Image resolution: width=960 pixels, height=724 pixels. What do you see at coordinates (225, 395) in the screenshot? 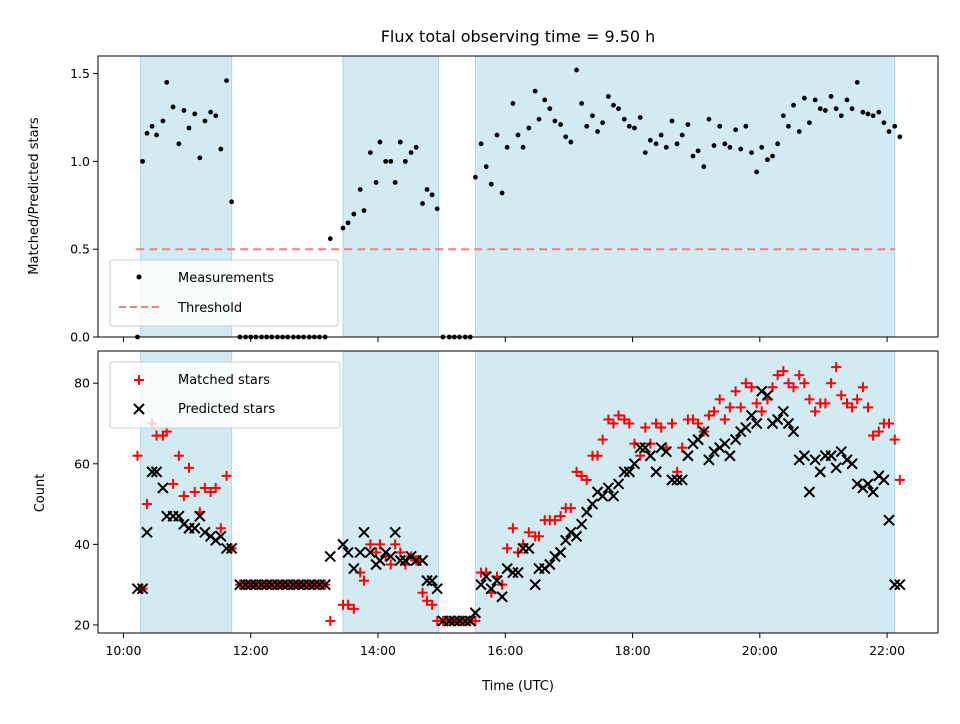
I see `bottom-legend: Matched stars Predicted stars` at bounding box center [225, 395].